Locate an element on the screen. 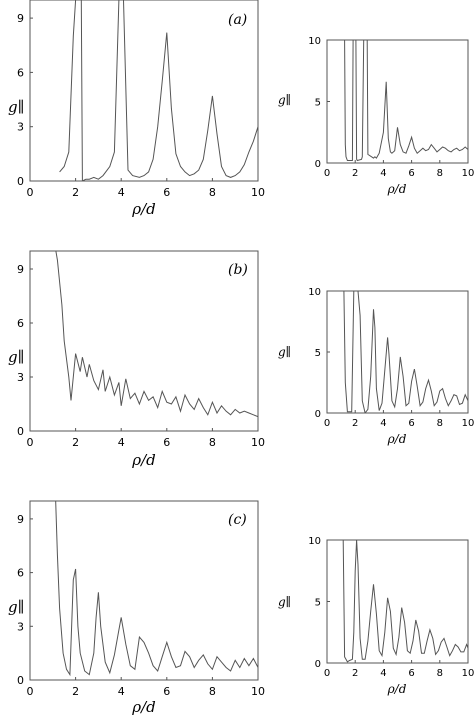 The image size is (474, 721). panel-a-right: 0 2 4 6 8 10 0 5 10 ρ/d g∥ is located at coordinates (376, 116).